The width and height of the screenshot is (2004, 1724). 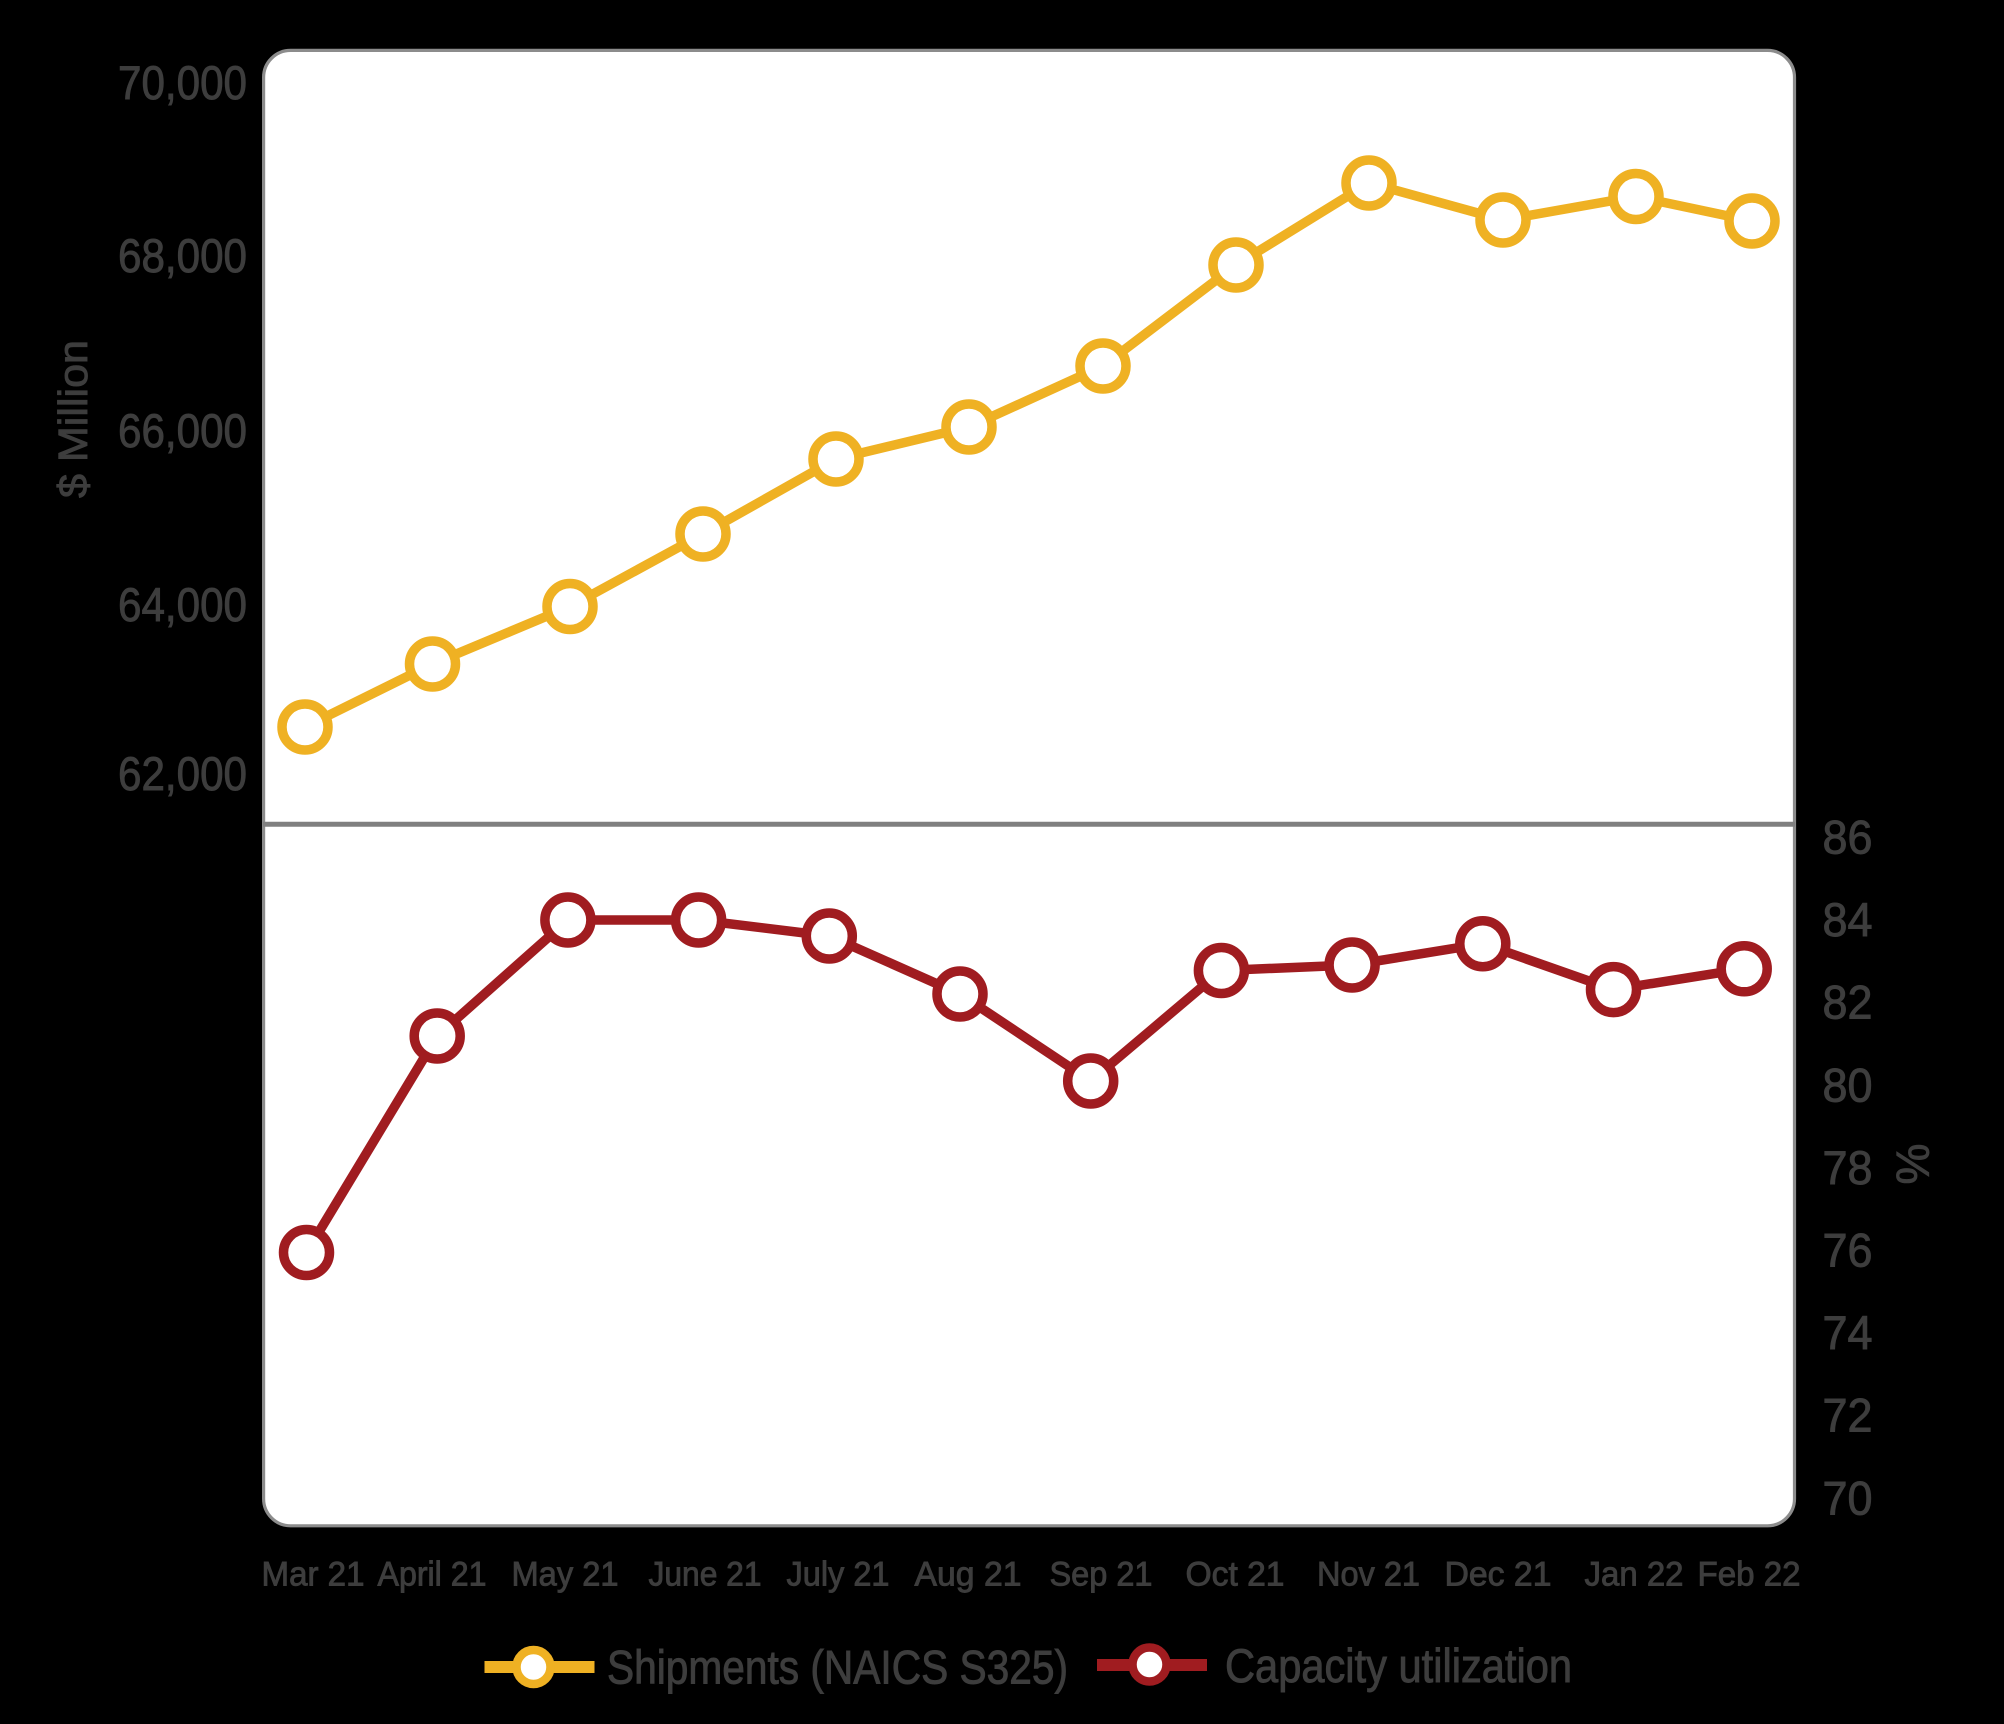 What do you see at coordinates (837, 1667) in the screenshot?
I see `svg-text: Shipments (NAICS S325)` at bounding box center [837, 1667].